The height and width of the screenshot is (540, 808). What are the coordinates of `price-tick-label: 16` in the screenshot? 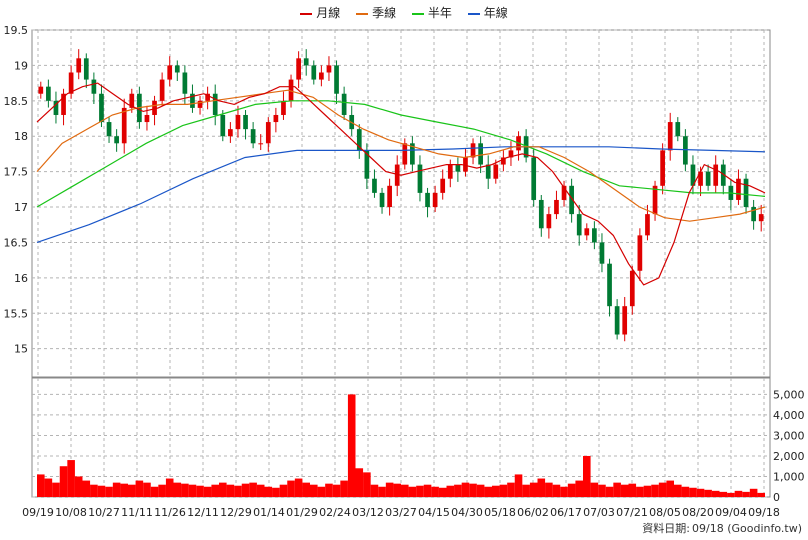 It's located at (21, 278).